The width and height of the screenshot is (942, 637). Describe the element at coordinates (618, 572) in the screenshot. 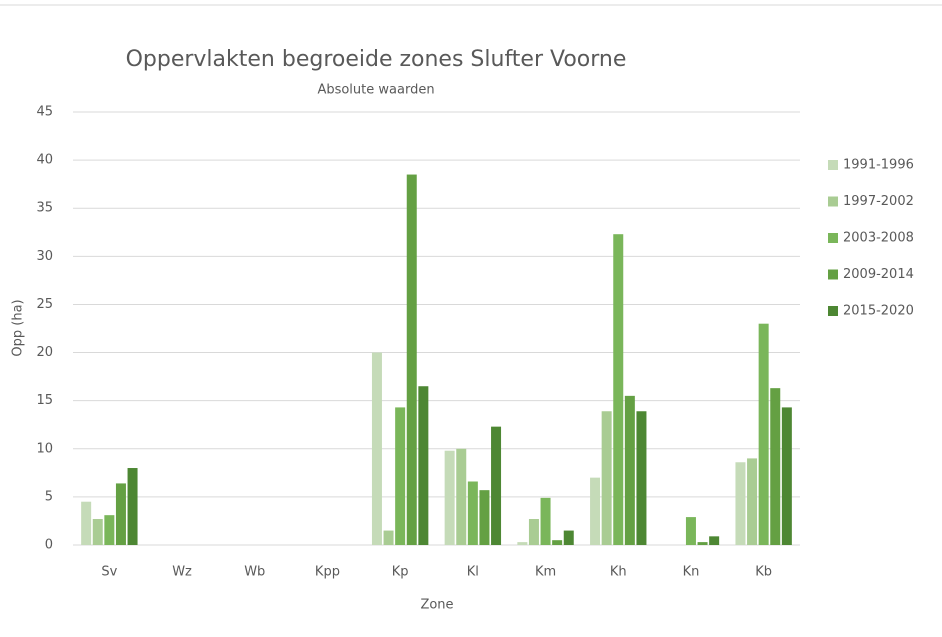

I see `x-tick-label: Kh` at that location.